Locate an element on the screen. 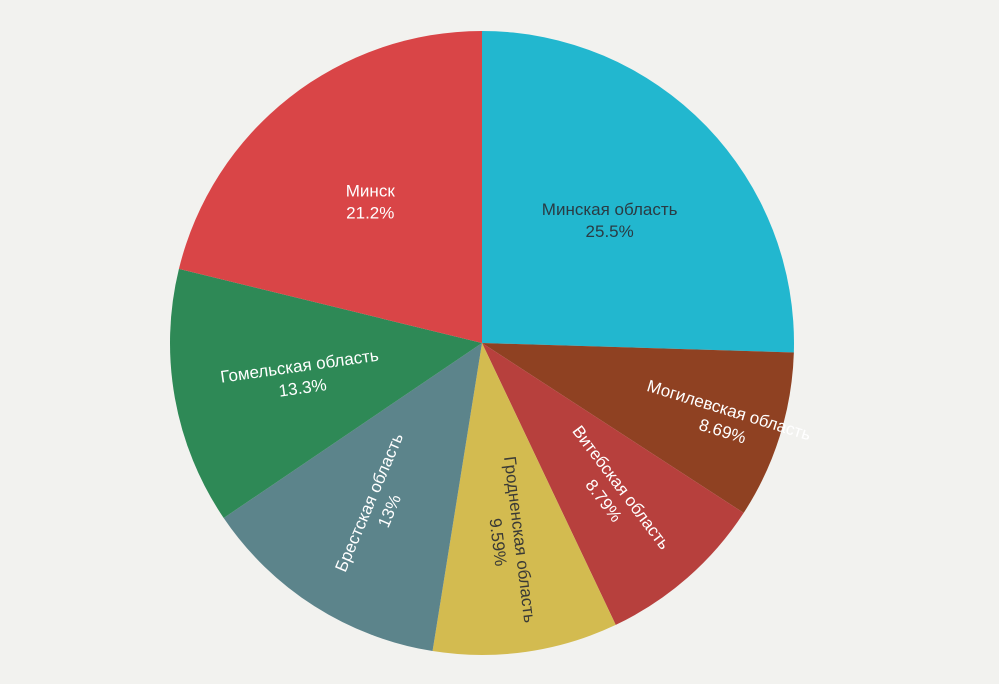  slice-value-label: 25.5% is located at coordinates (610, 231).